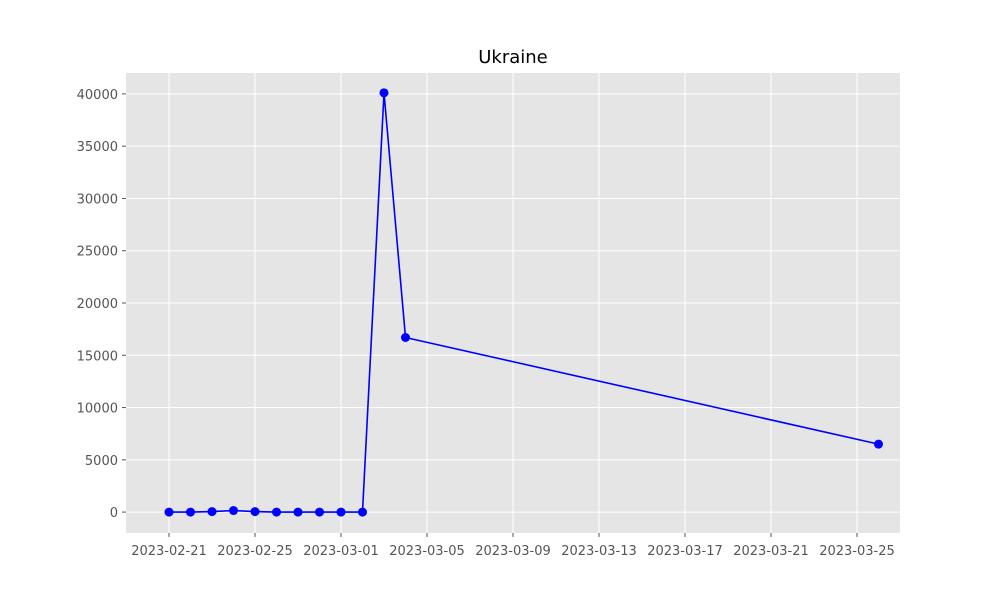 The height and width of the screenshot is (600, 1000). What do you see at coordinates (101, 461) in the screenshot?
I see `y-tick-label: 5000` at bounding box center [101, 461].